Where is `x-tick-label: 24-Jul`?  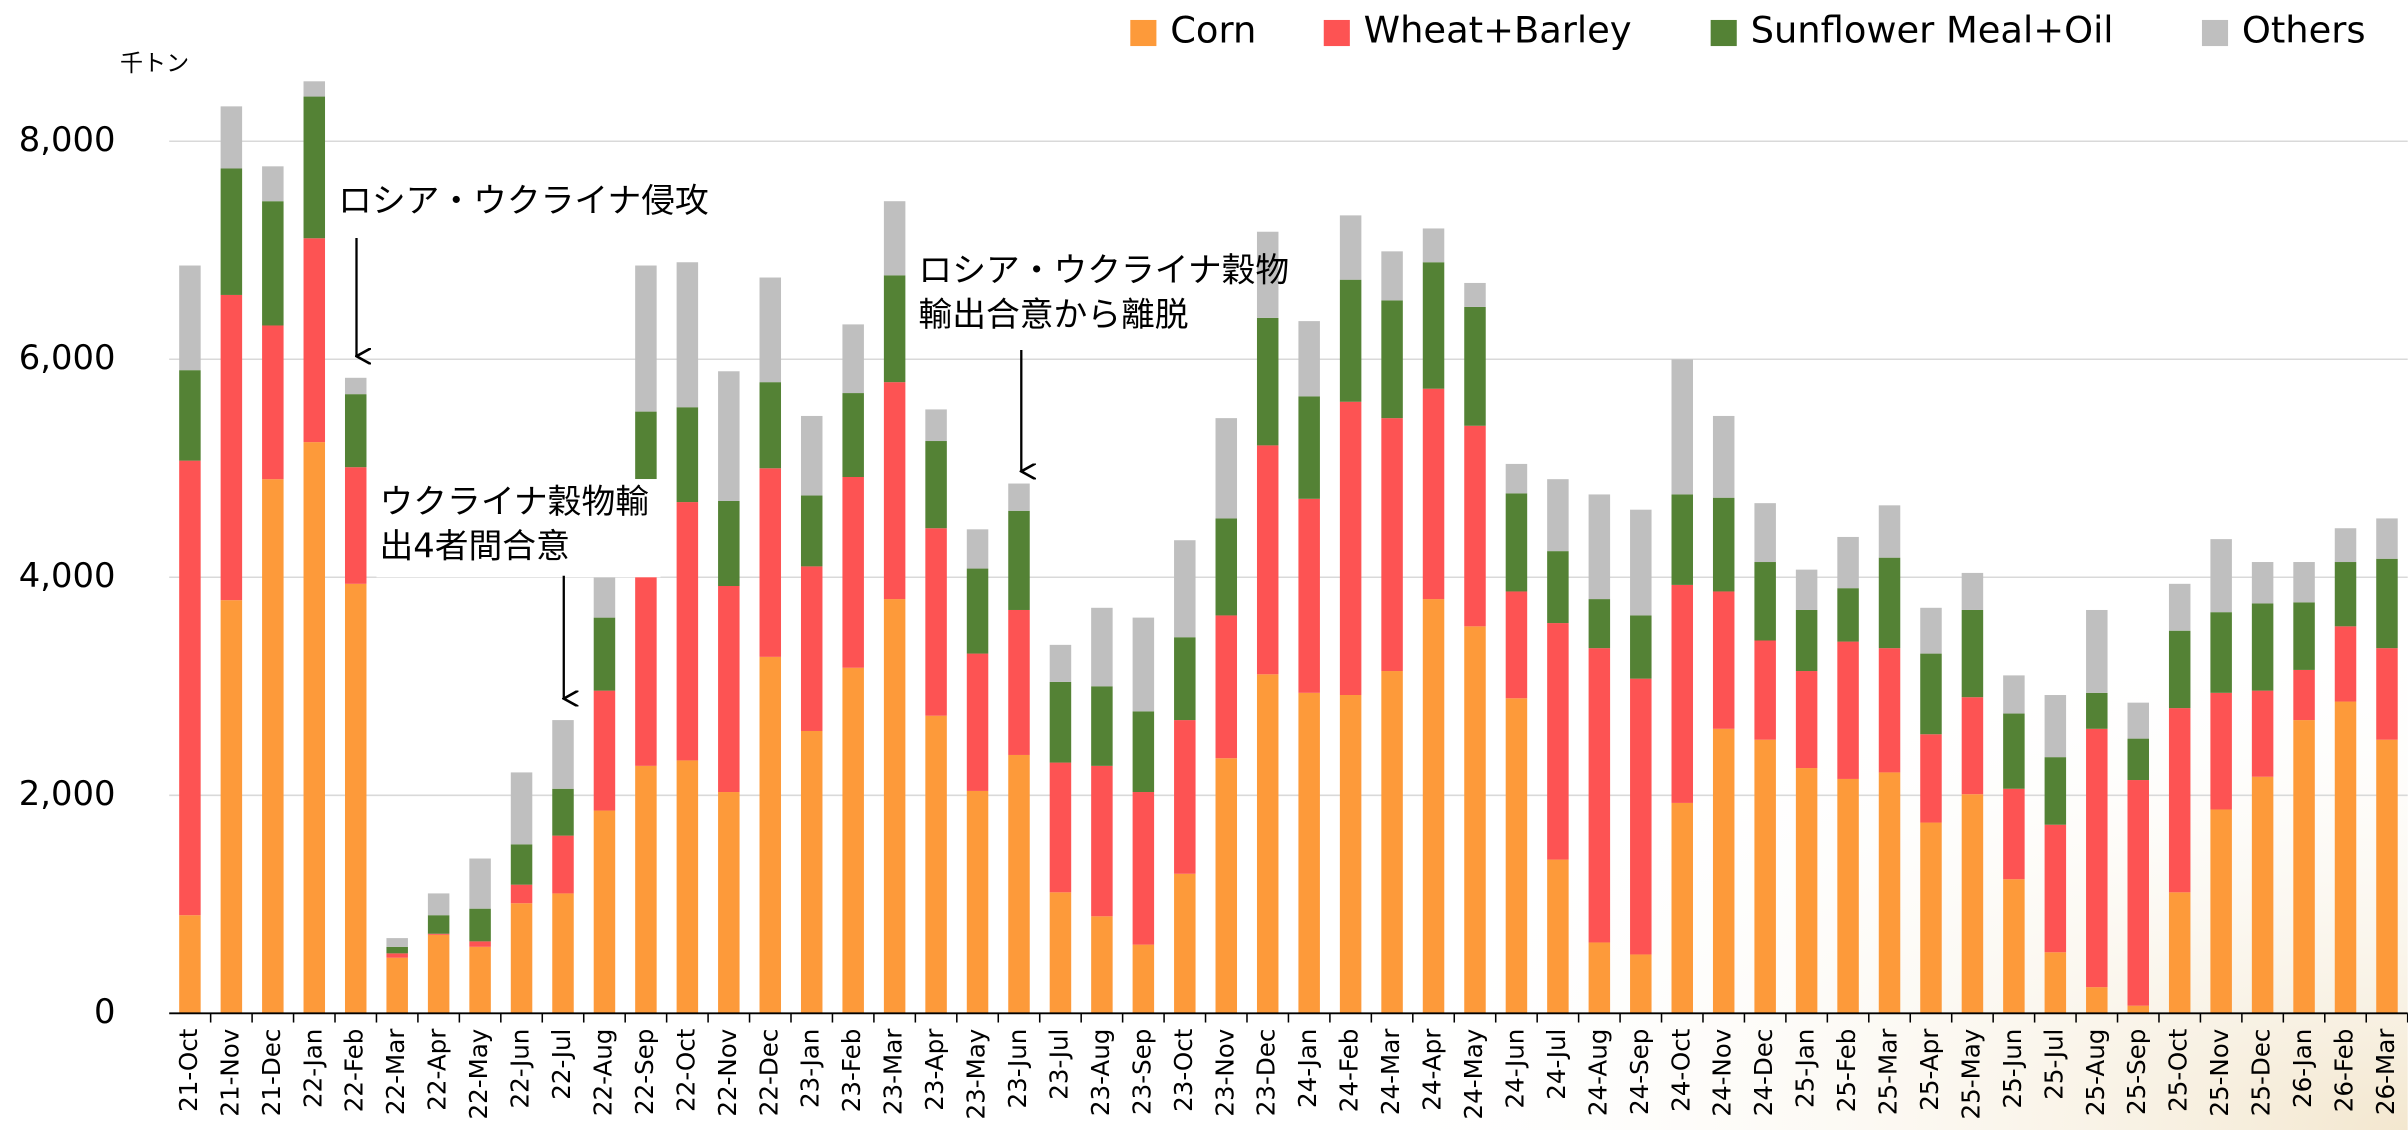 x-tick-label: 24-Jul is located at coordinates (1556, 1064).